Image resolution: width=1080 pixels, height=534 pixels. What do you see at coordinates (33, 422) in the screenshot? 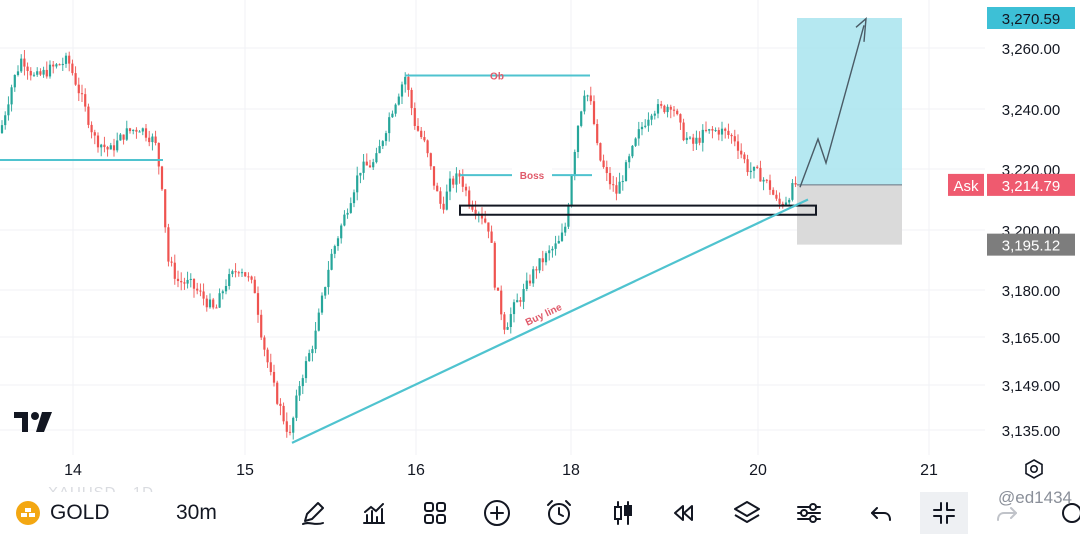
I see `tradingview-logo-icon` at bounding box center [33, 422].